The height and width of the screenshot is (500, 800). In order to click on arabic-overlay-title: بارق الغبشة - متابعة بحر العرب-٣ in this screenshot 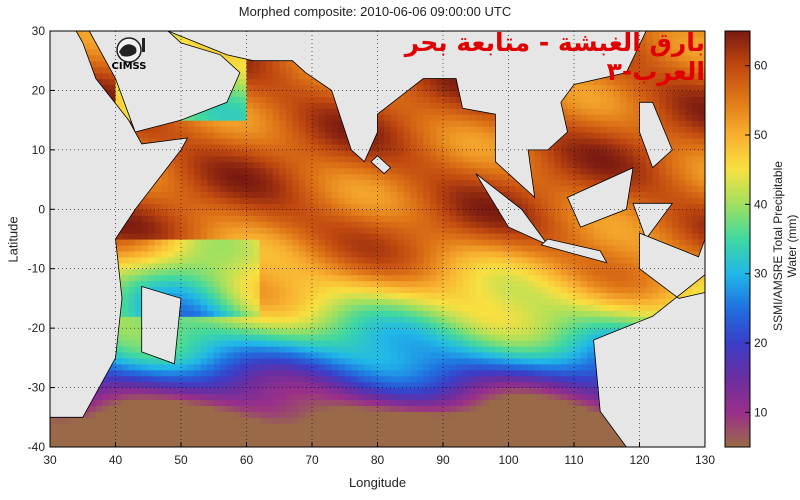, I will do `click(502, 57)`.